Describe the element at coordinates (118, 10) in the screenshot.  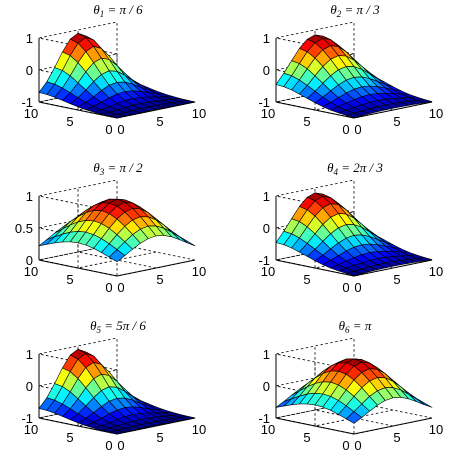
I see `panel-title: θ1 = π / 6` at that location.